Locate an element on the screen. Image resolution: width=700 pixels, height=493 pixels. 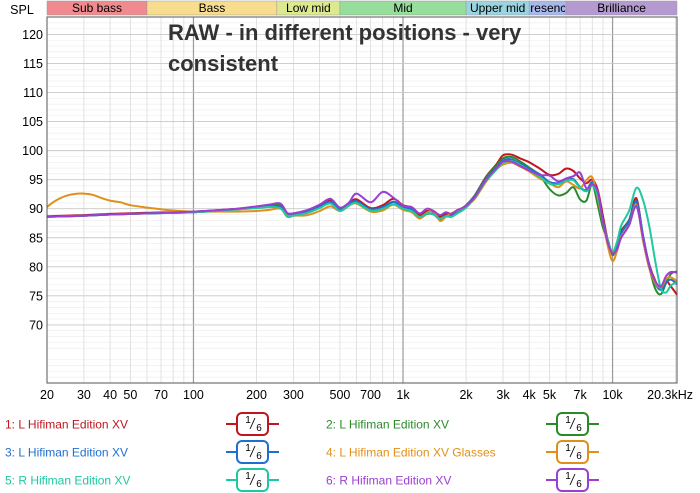
x-tick-label: 700 is located at coordinates (370, 395).